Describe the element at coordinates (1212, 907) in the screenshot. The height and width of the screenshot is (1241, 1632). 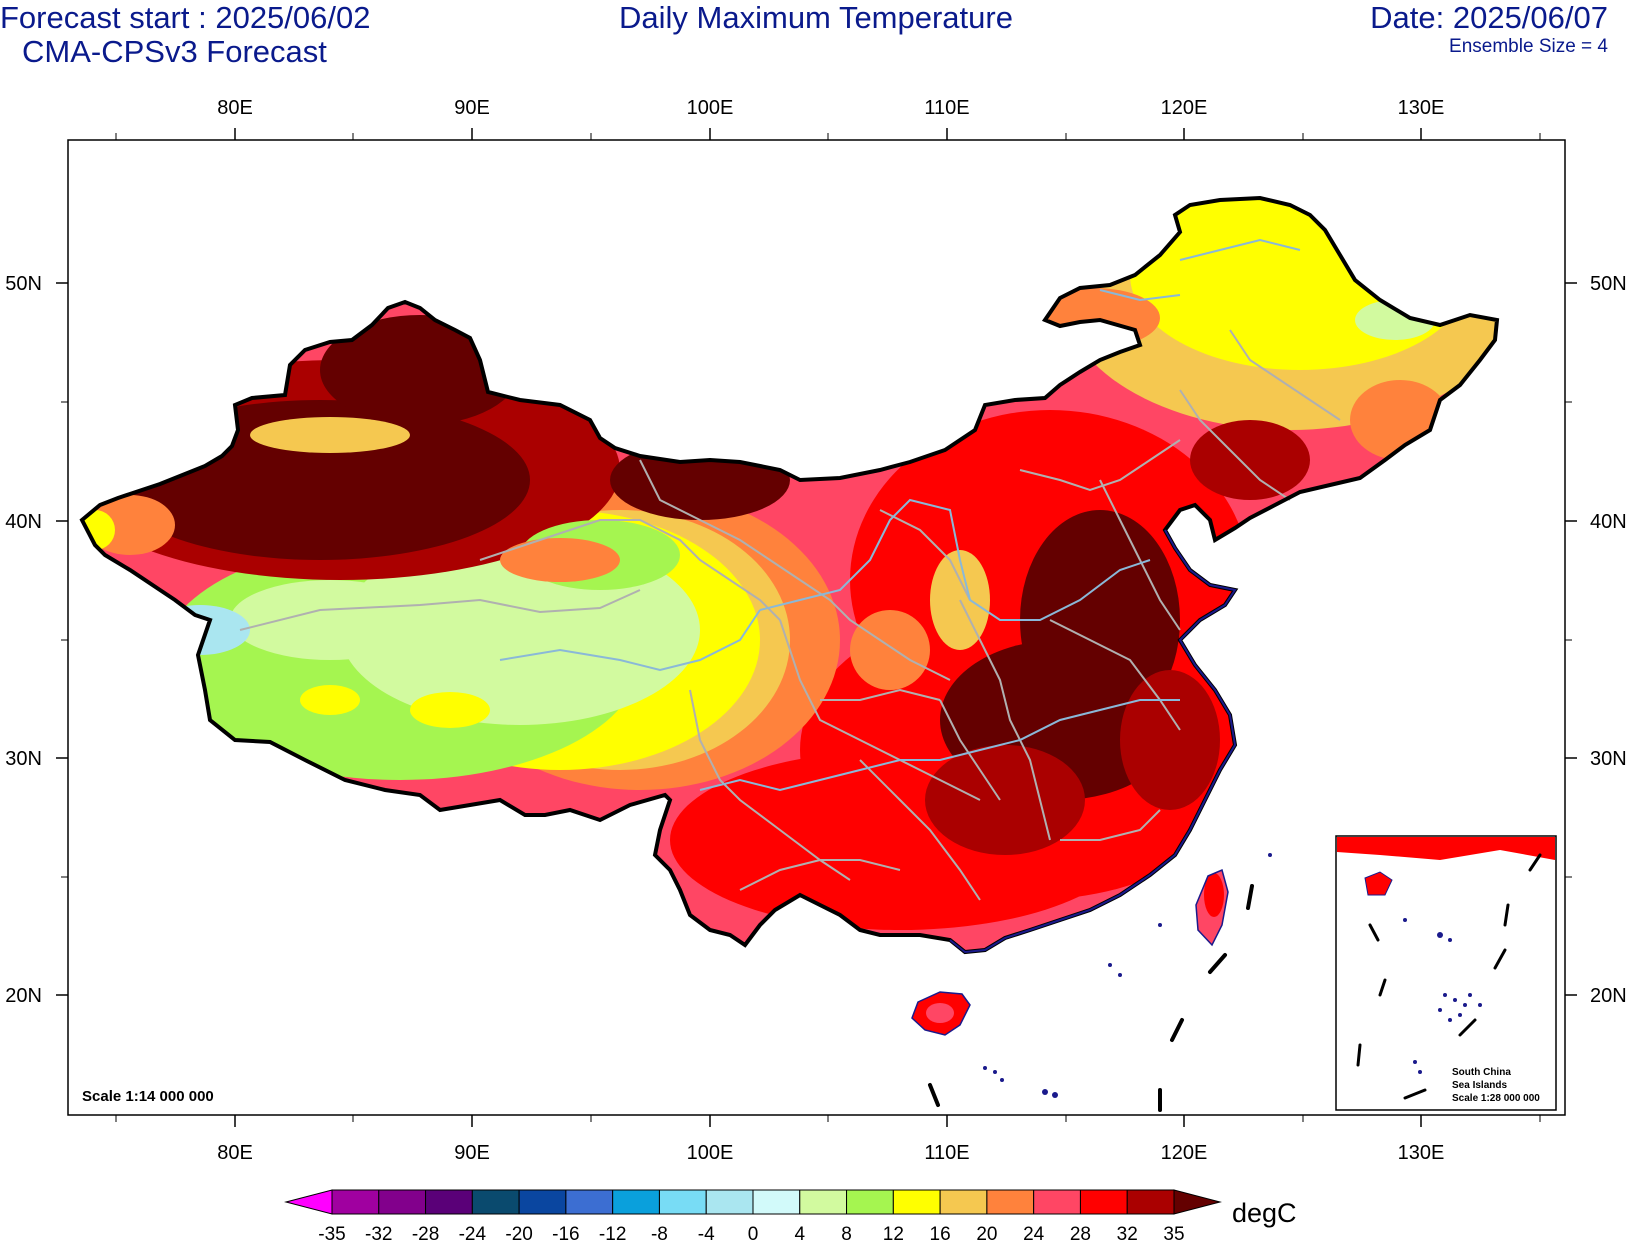
I see `taiwan-coastline` at that location.